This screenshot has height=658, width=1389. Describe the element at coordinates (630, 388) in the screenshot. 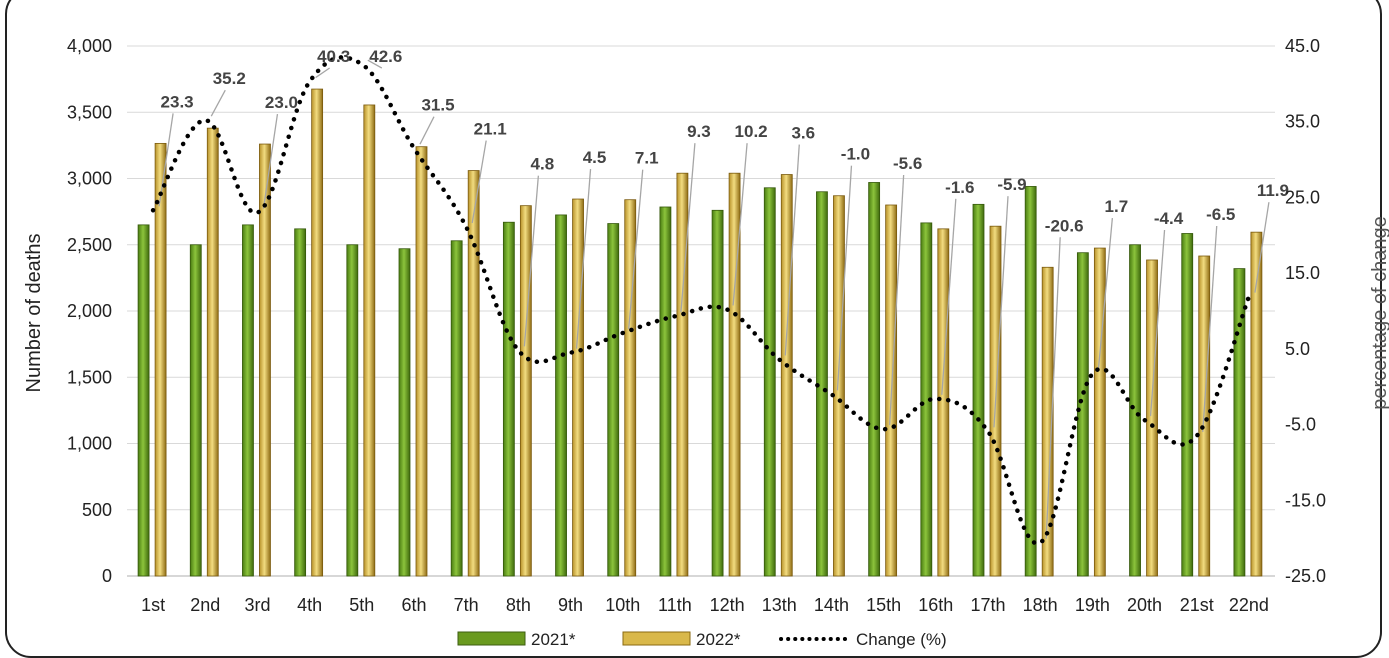

I see `bar-2022-10th` at that location.